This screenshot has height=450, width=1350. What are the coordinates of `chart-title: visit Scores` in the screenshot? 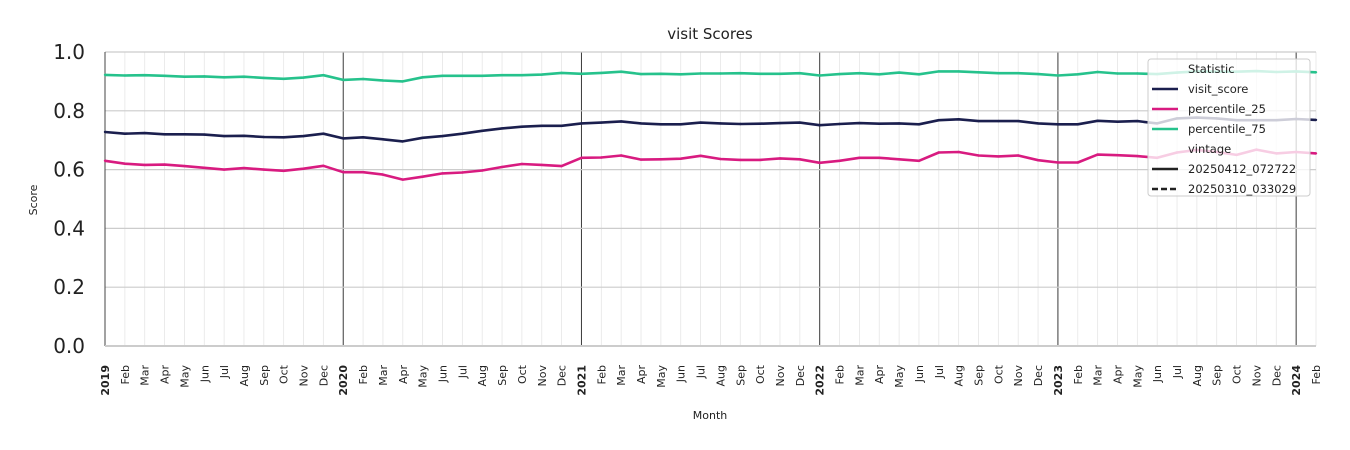 It's located at (710, 34).